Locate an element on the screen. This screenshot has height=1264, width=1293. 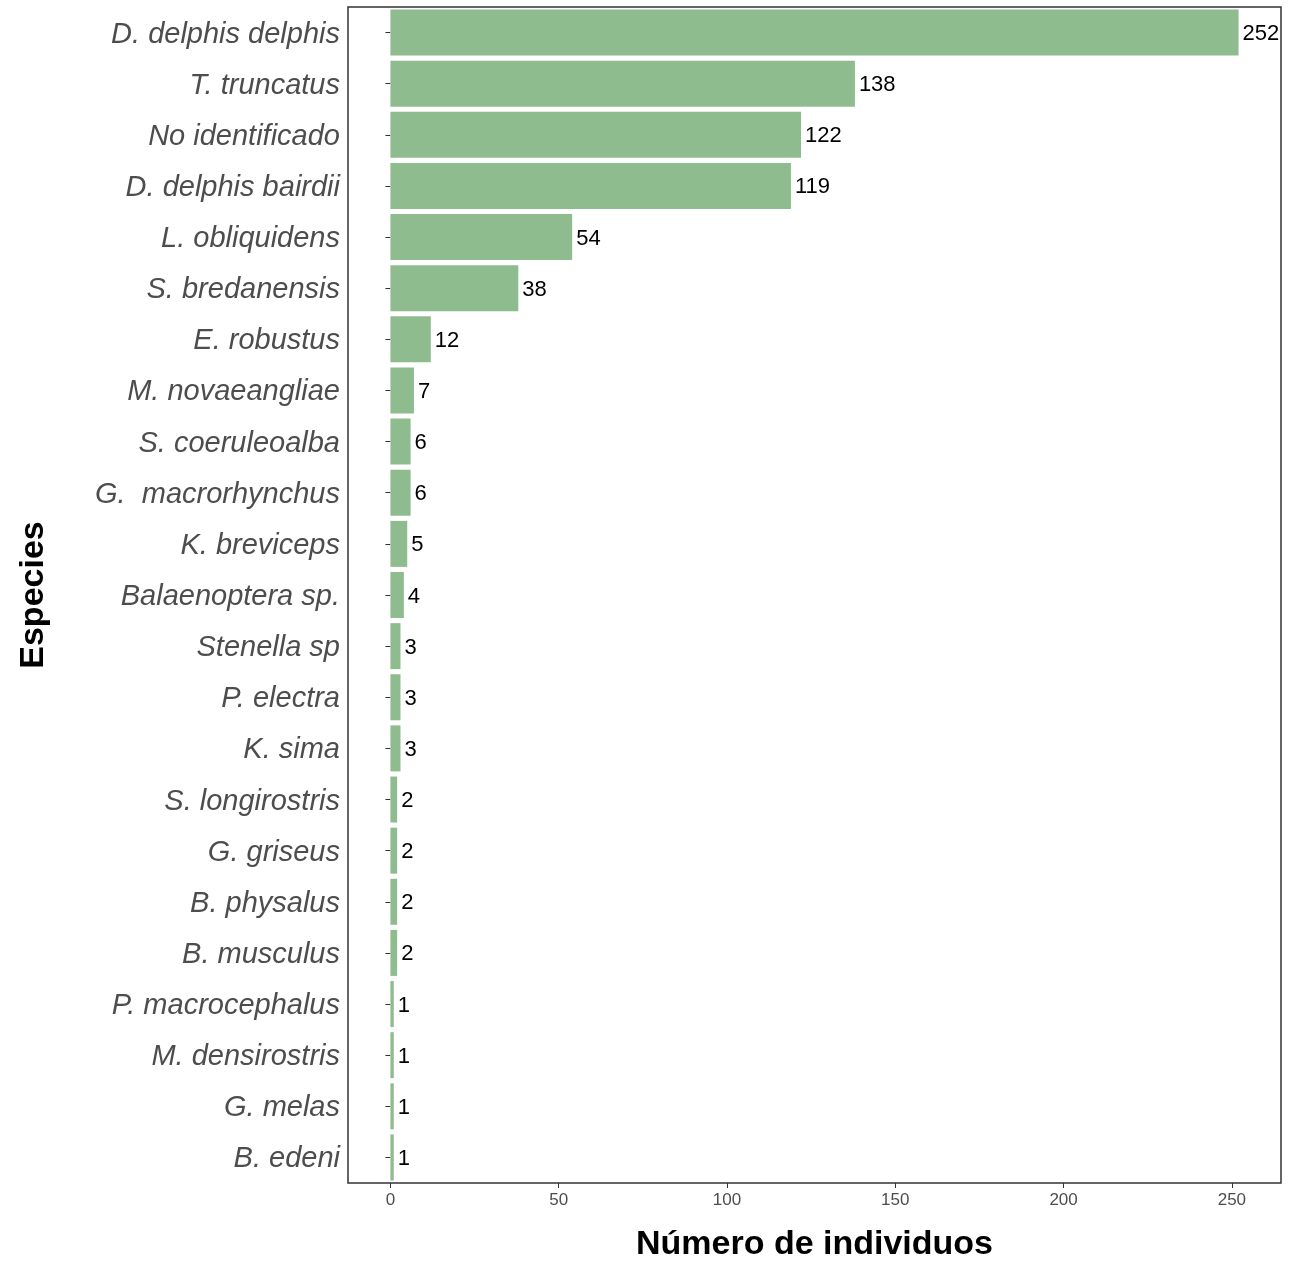
y-tick-label: T. truncatus is located at coordinates (264, 83).